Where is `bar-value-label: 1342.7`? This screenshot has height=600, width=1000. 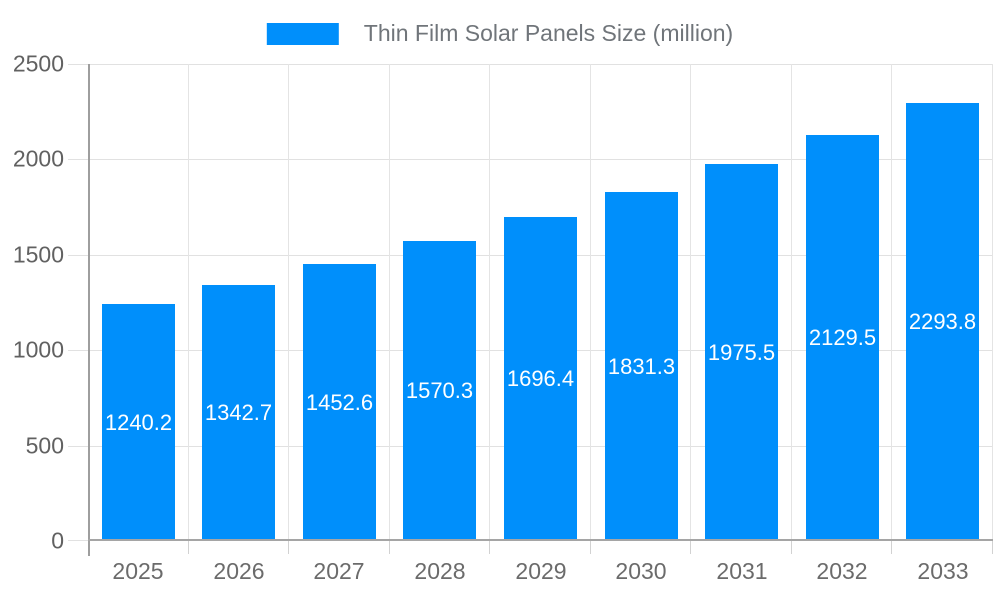 bar-value-label: 1342.7 is located at coordinates (238, 412).